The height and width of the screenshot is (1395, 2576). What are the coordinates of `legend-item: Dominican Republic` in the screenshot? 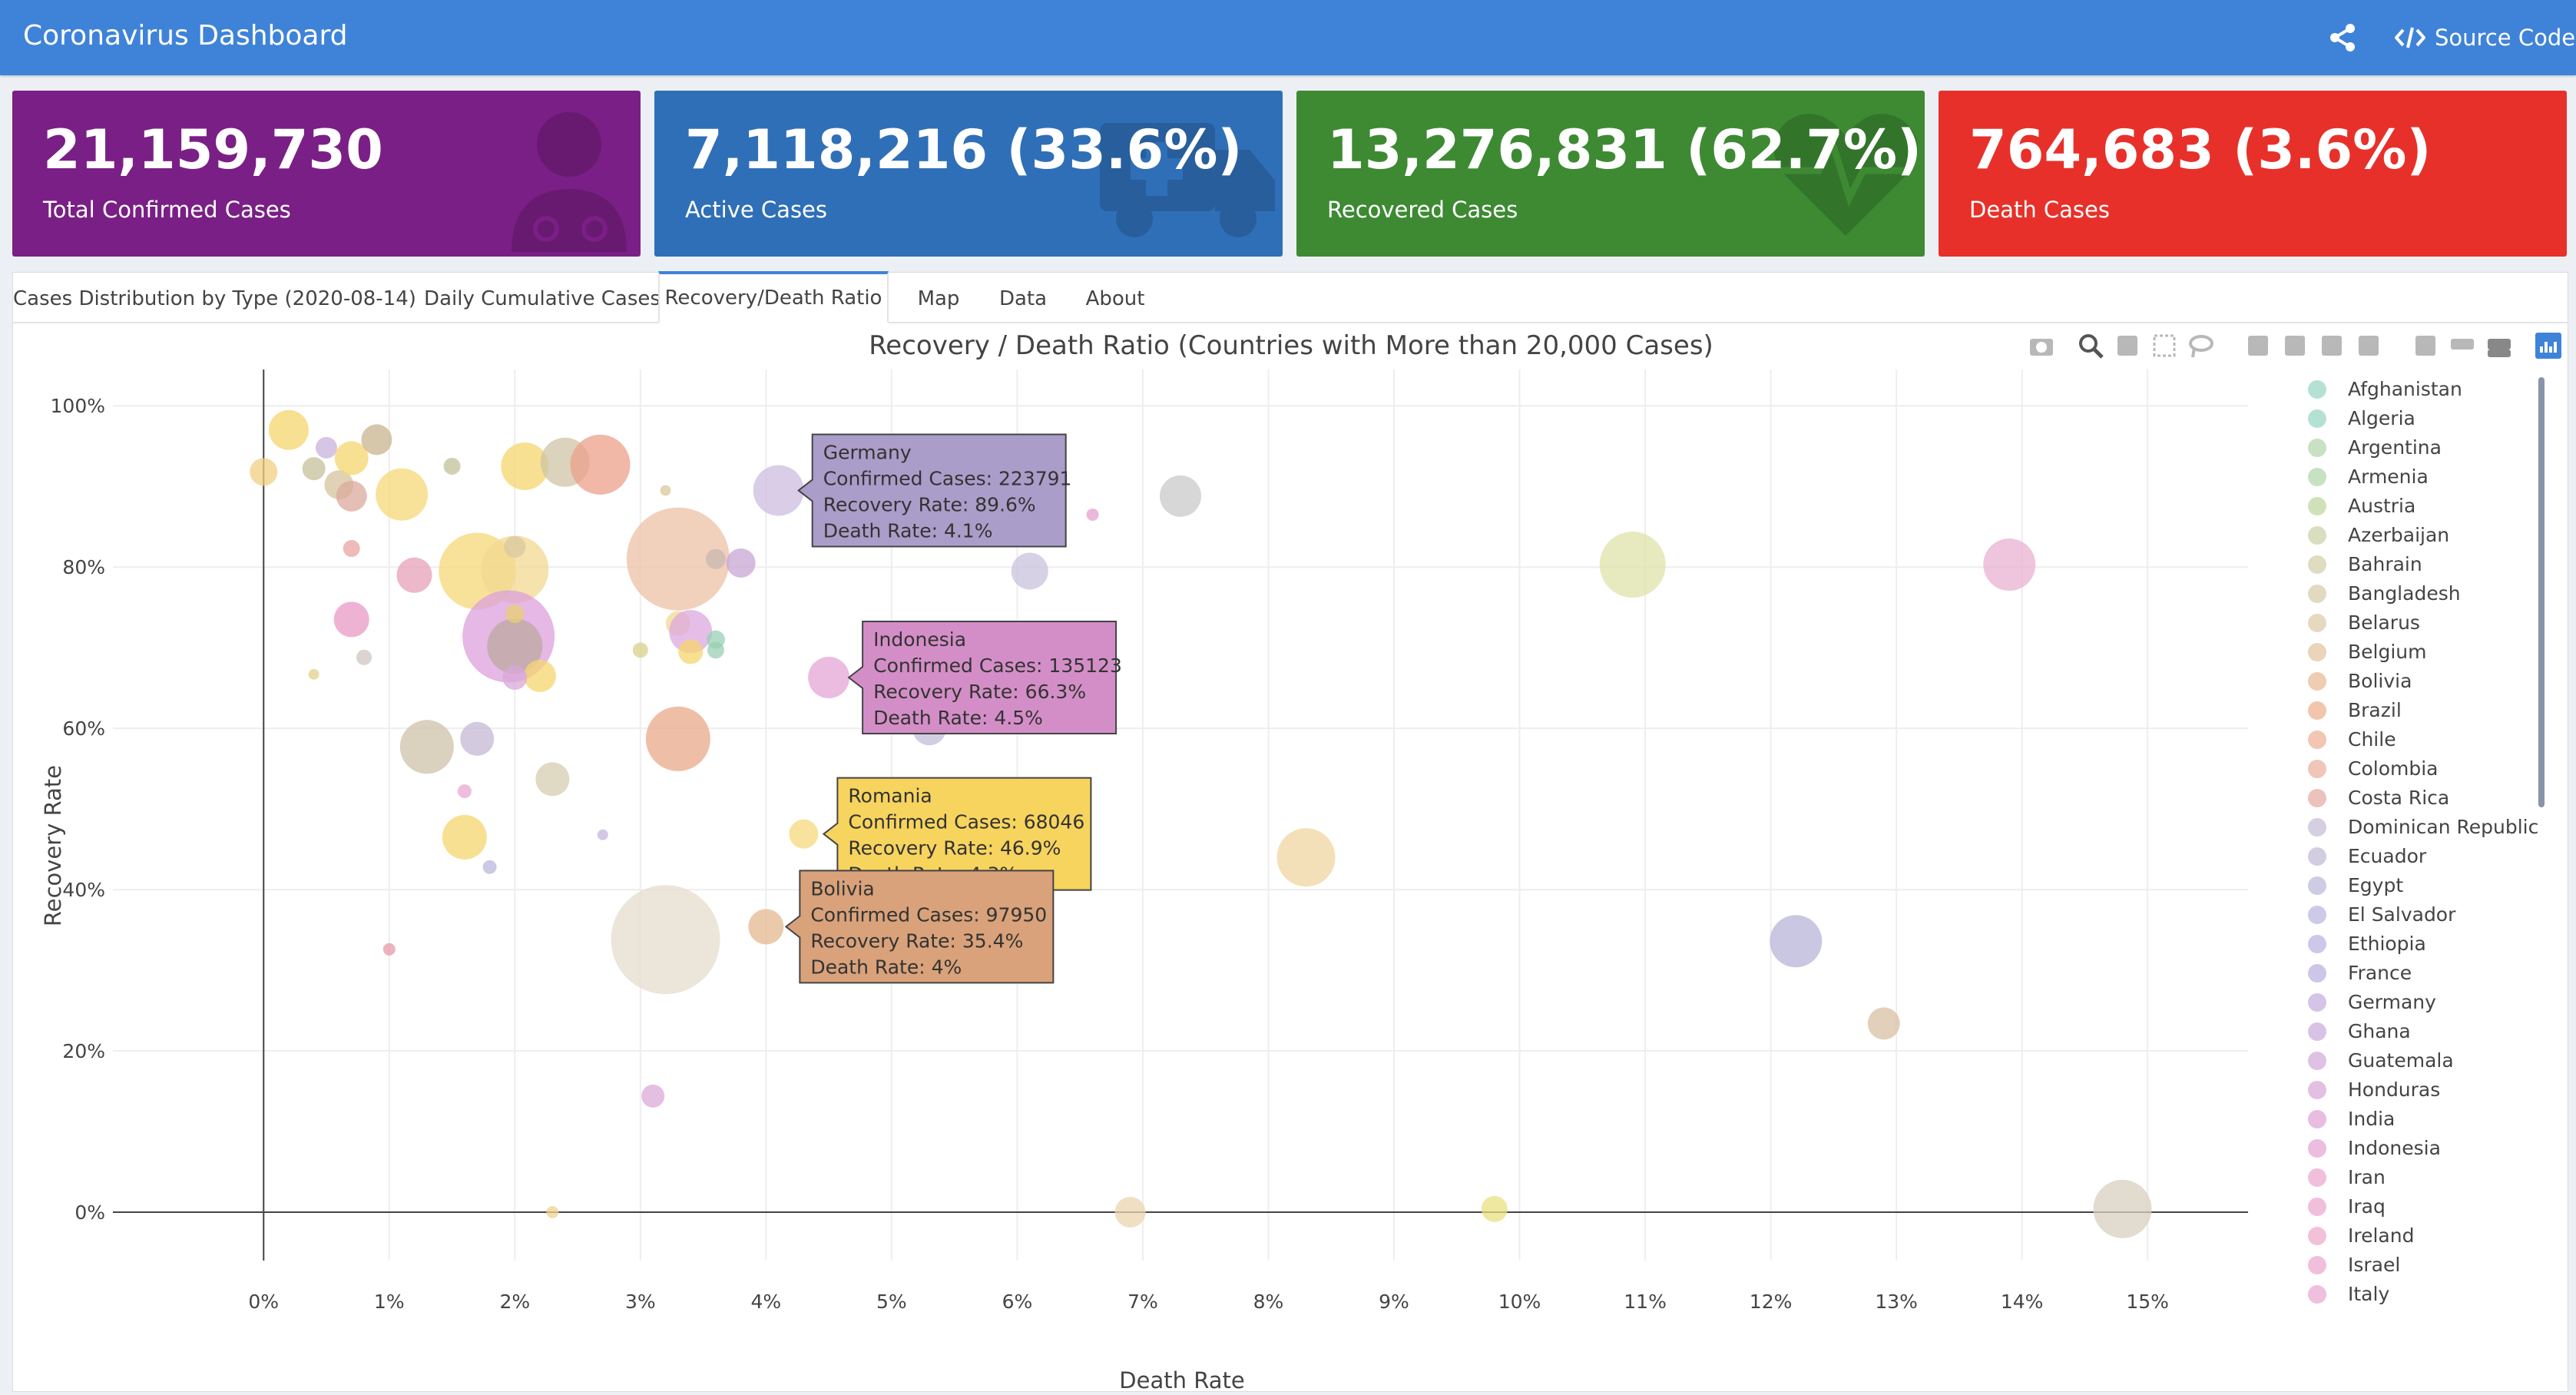 It's located at (2423, 827).